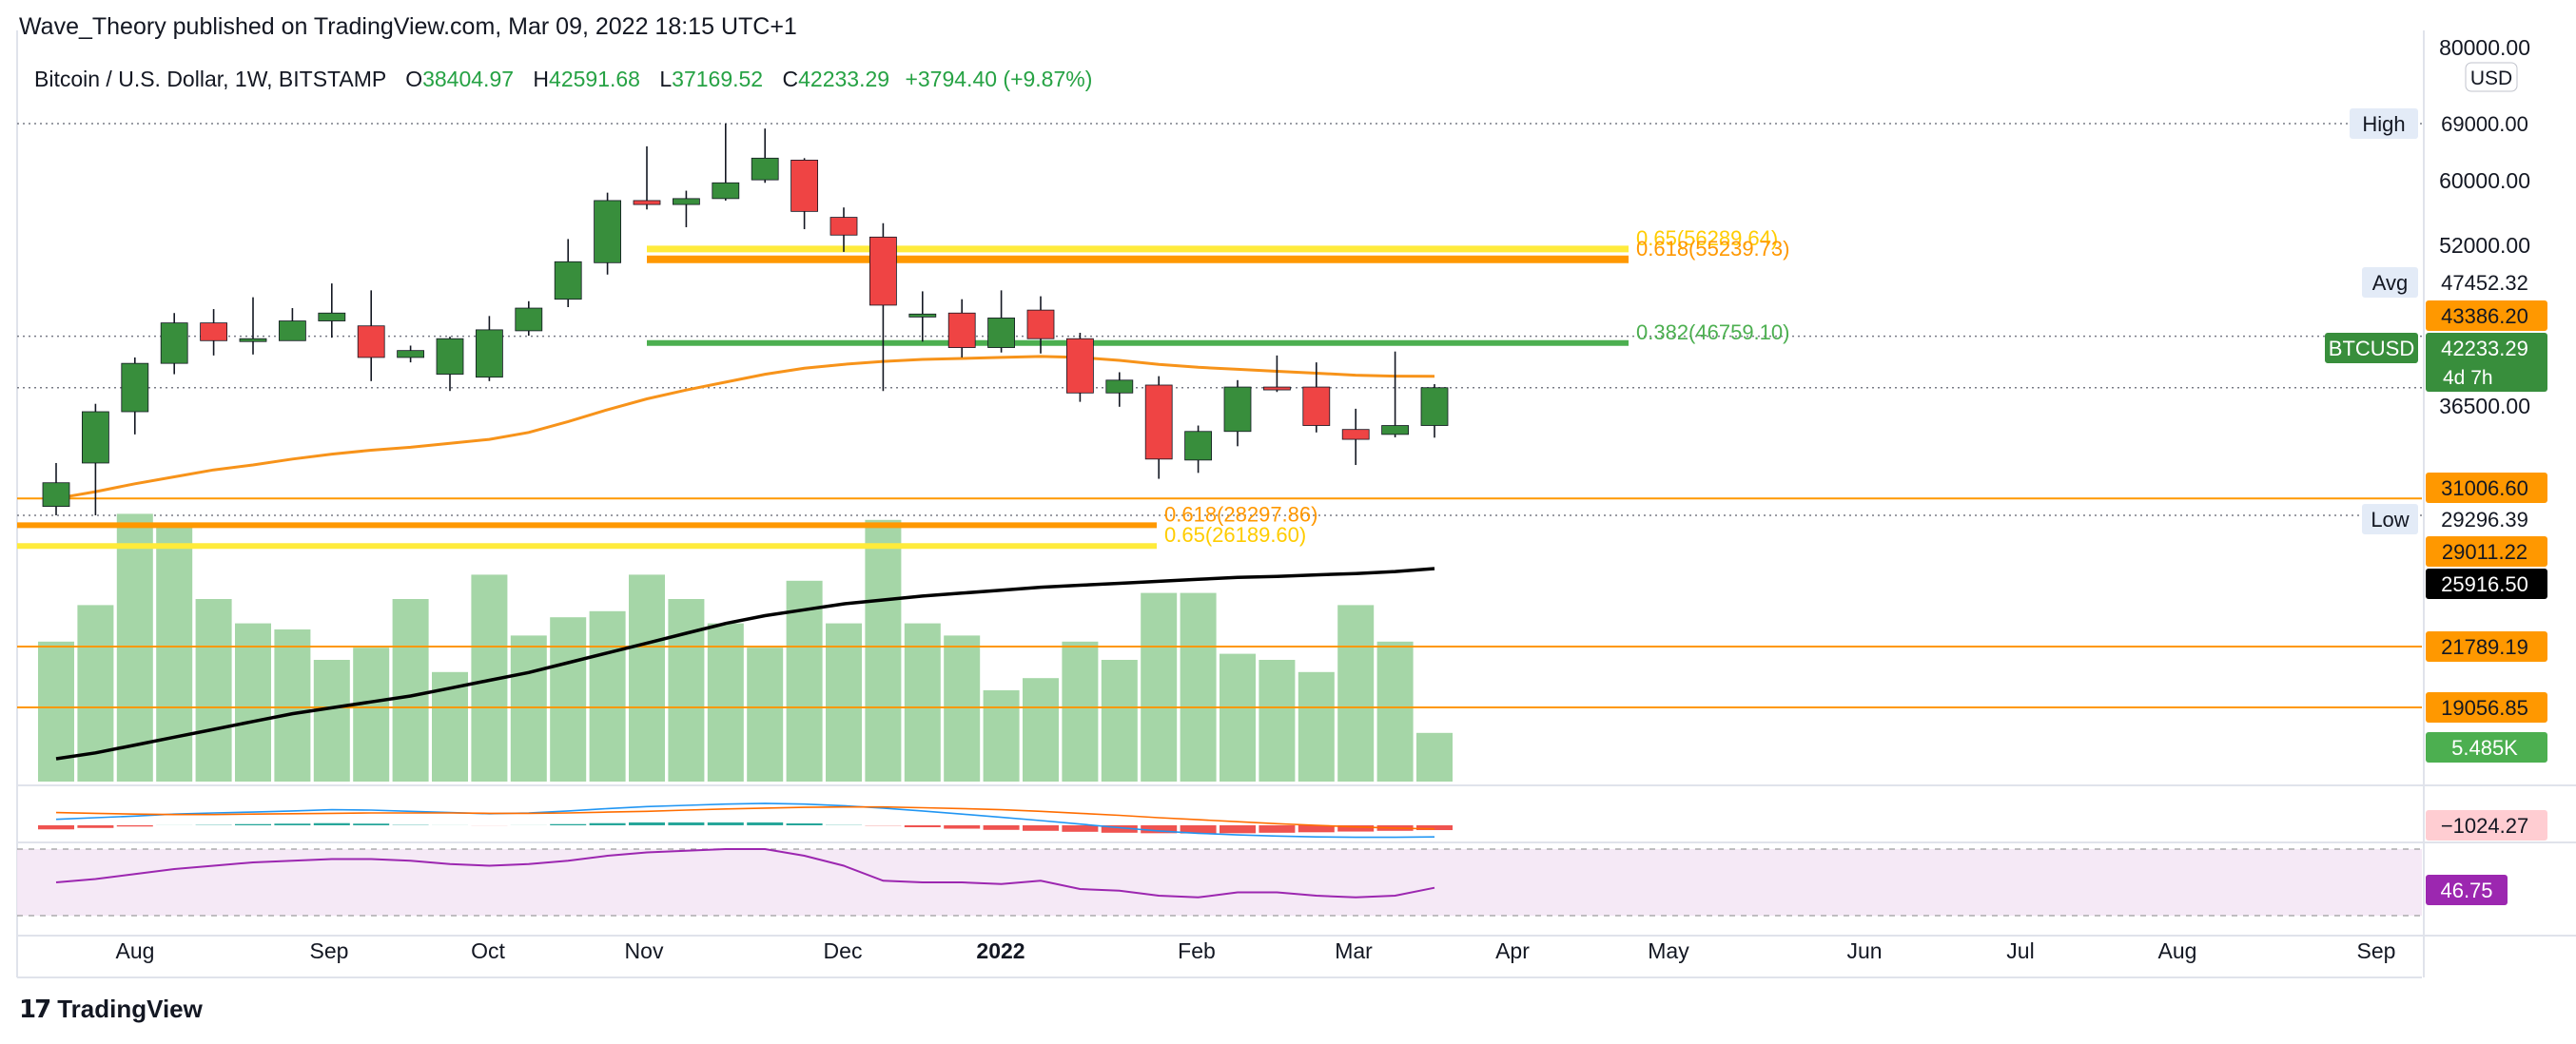 This screenshot has height=1044, width=2576. I want to click on rsi-tag, so click(2467, 890).